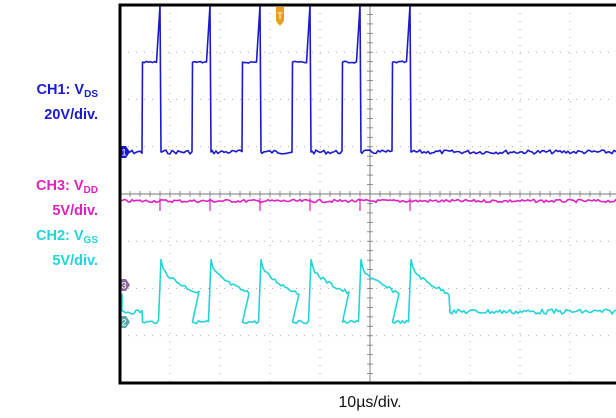 Image resolution: width=616 pixels, height=418 pixels. What do you see at coordinates (60, 186) in the screenshot?
I see `ch3-name: CH3: V` at bounding box center [60, 186].